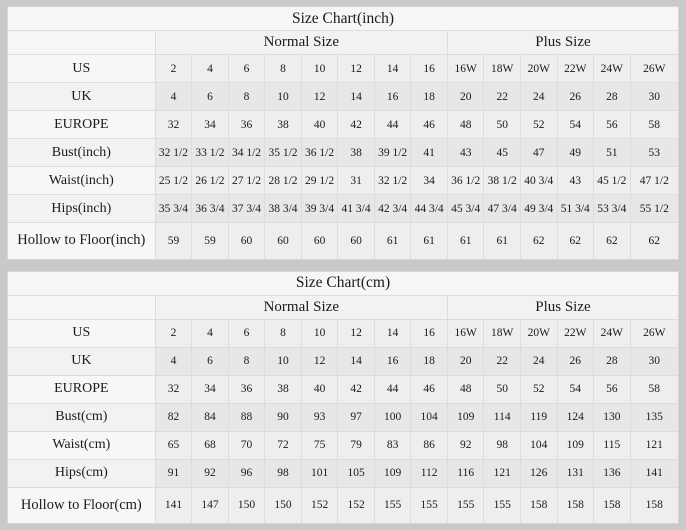 The height and width of the screenshot is (530, 686). What do you see at coordinates (173, 473) in the screenshot?
I see `cell-value: 91` at bounding box center [173, 473].